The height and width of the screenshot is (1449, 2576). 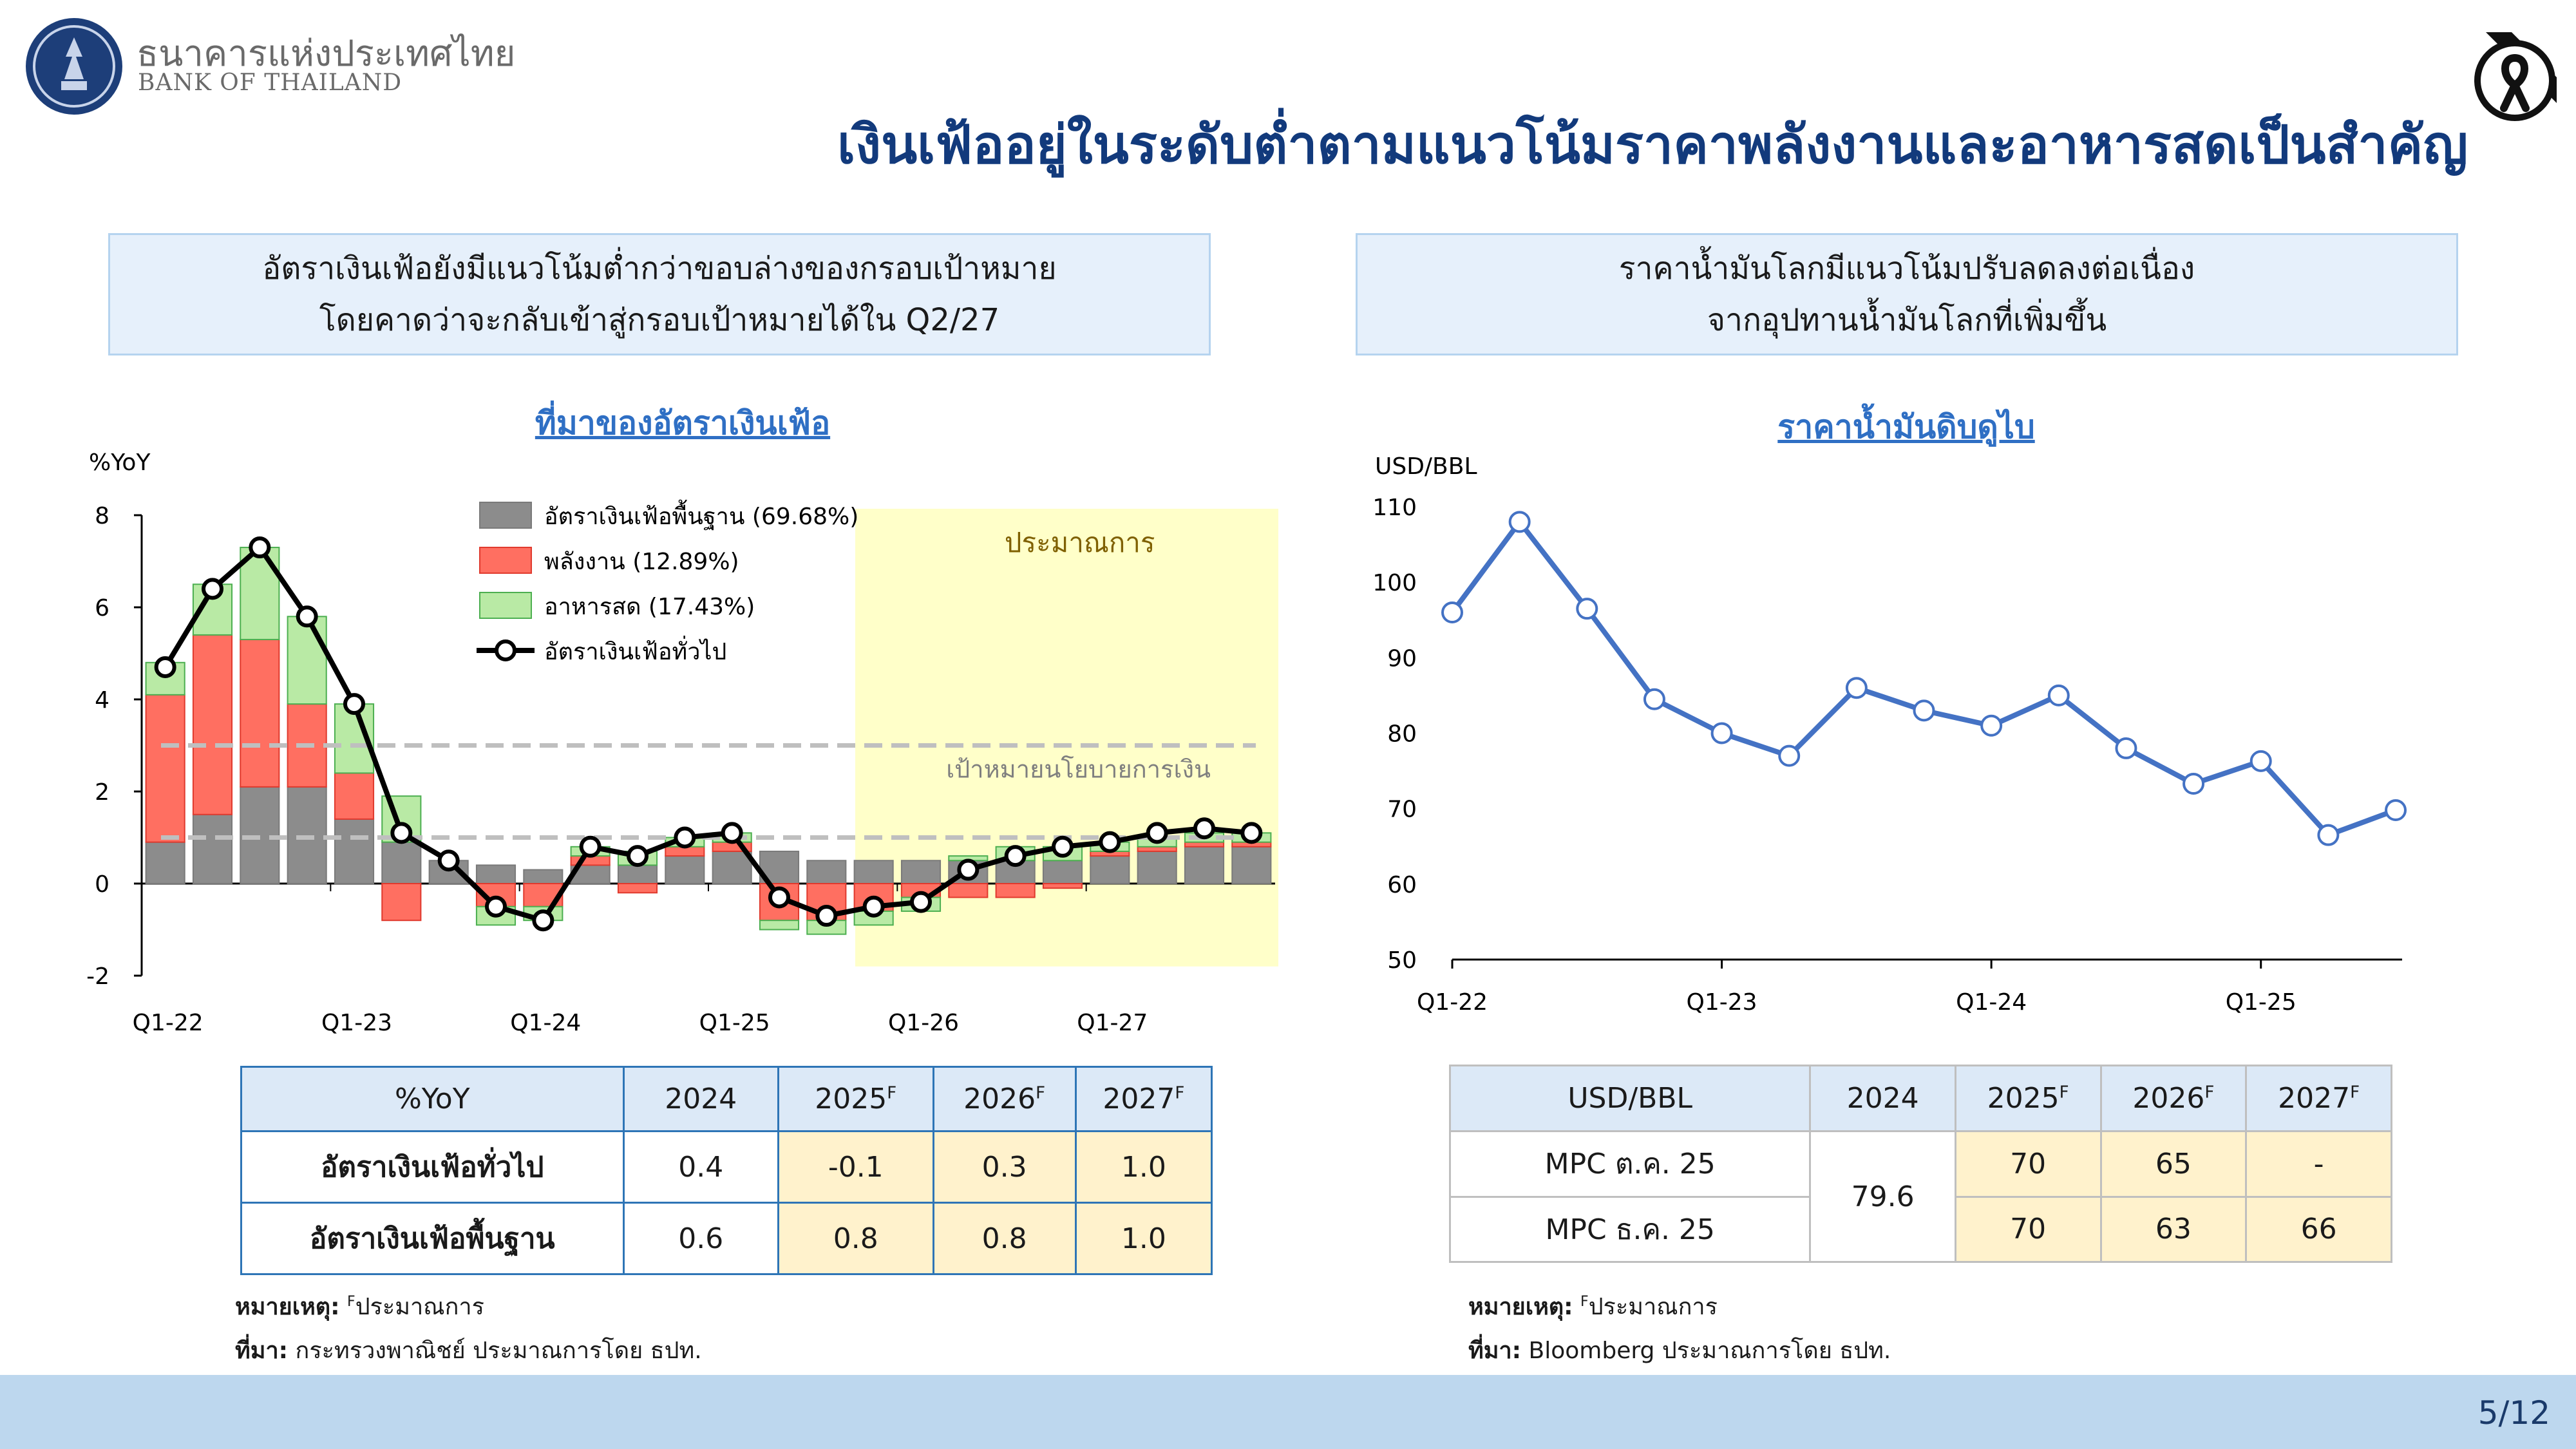 I want to click on mourning-ribbon-icon, so click(x=2516, y=76).